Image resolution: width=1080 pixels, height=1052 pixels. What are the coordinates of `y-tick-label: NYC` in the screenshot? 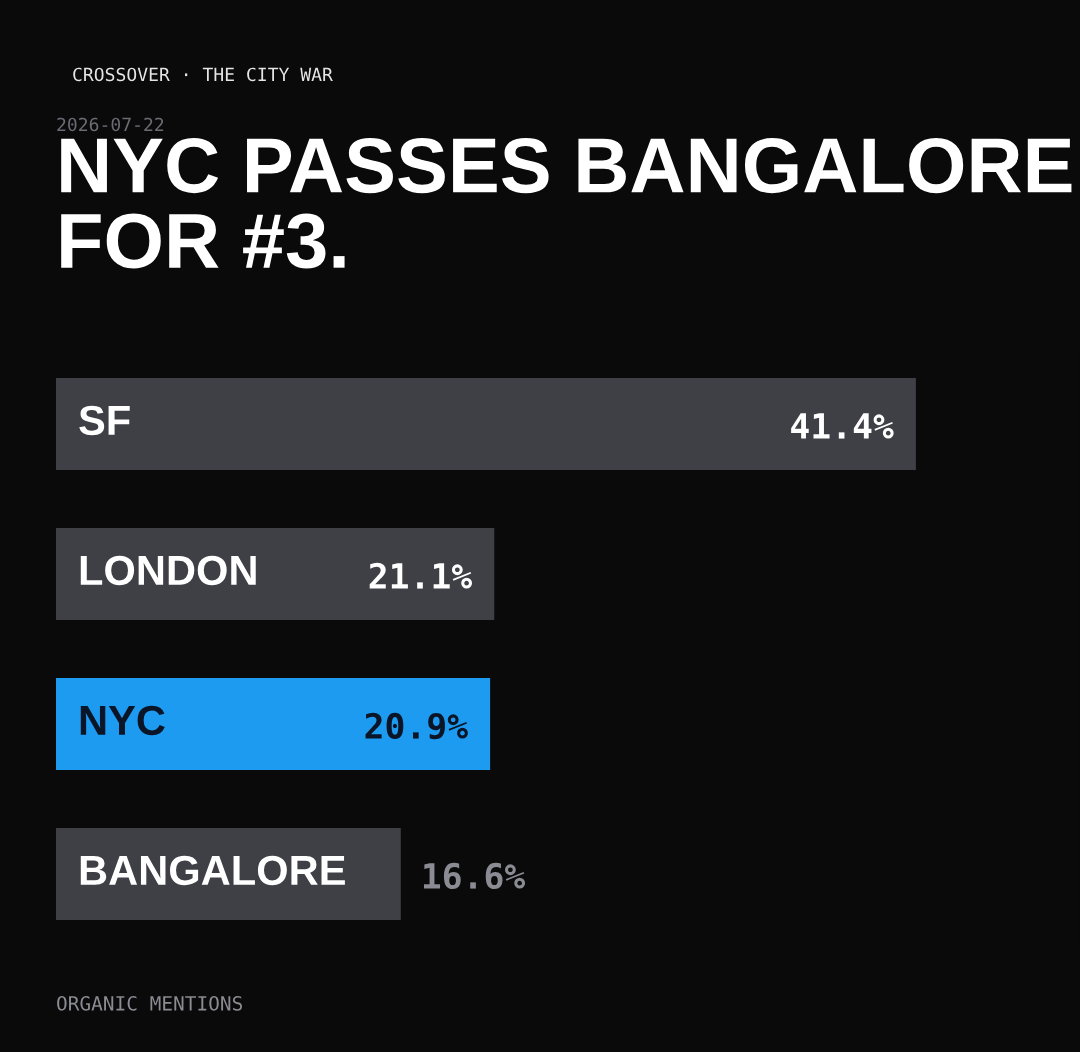 It's located at (122, 720).